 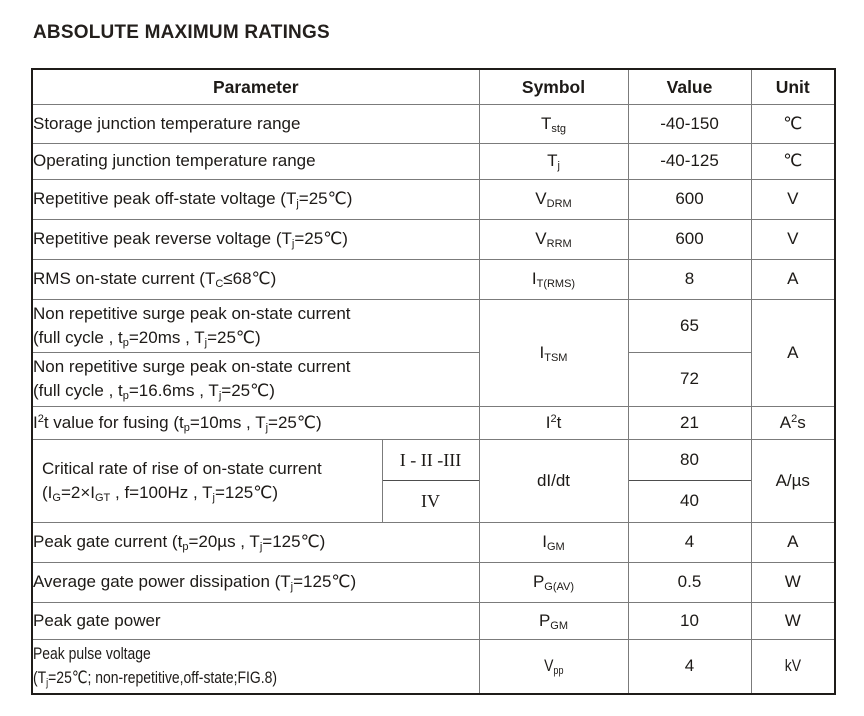 I want to click on value-cell: -40-125, so click(x=689, y=161).